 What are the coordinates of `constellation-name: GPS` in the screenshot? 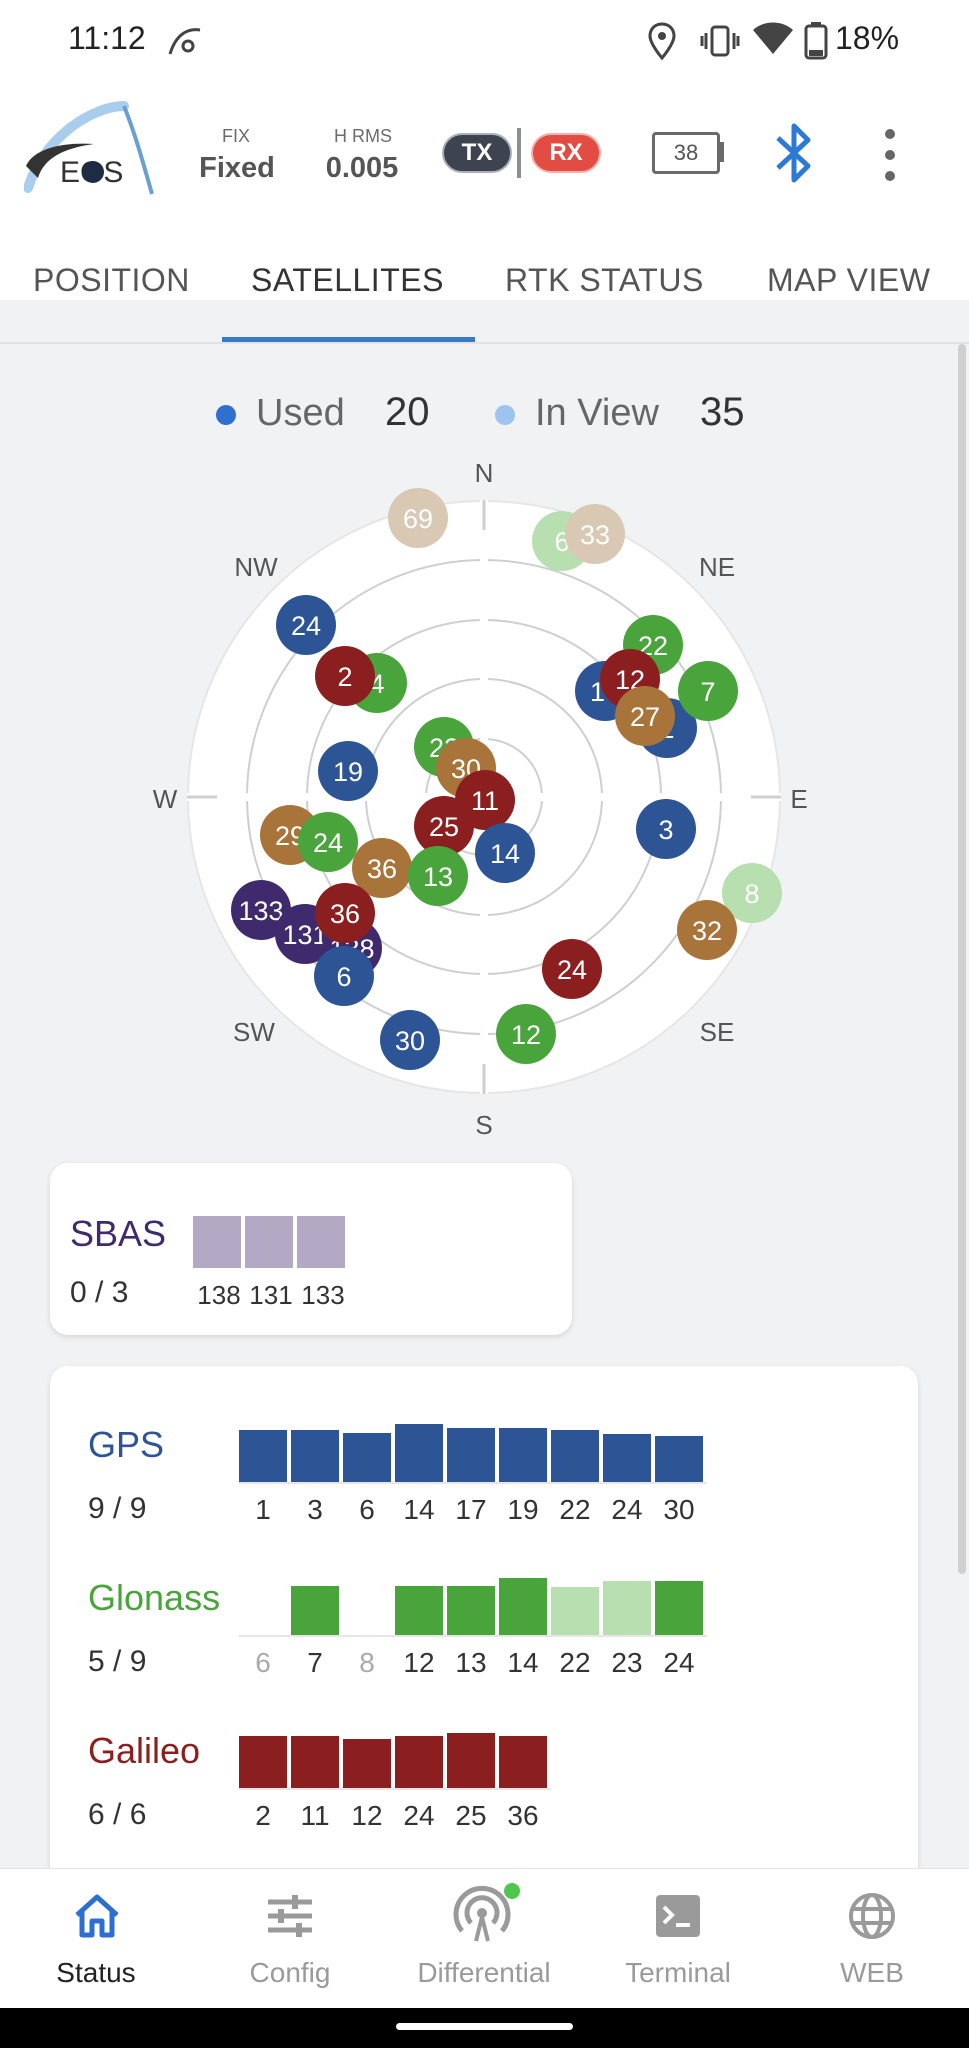 It's located at (126, 1444).